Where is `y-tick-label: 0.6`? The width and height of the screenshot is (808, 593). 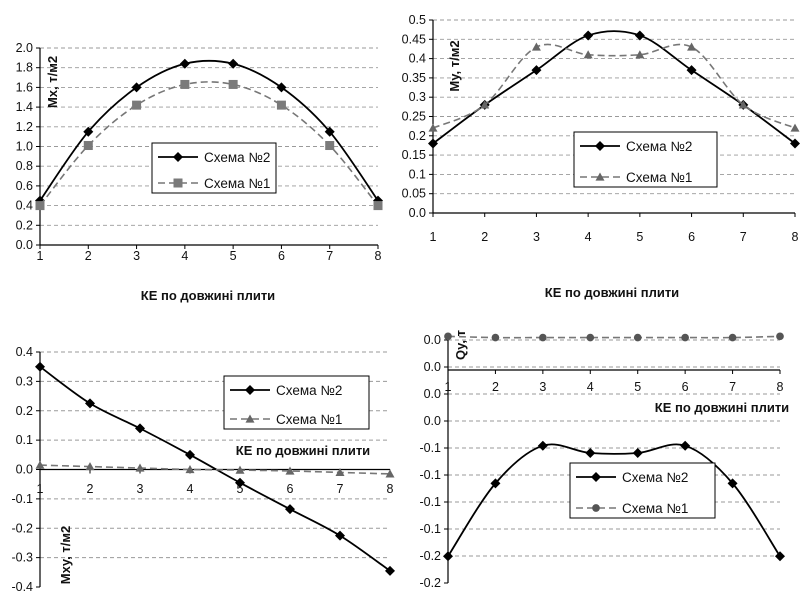
y-tick-label: 0.6 is located at coordinates (24, 186).